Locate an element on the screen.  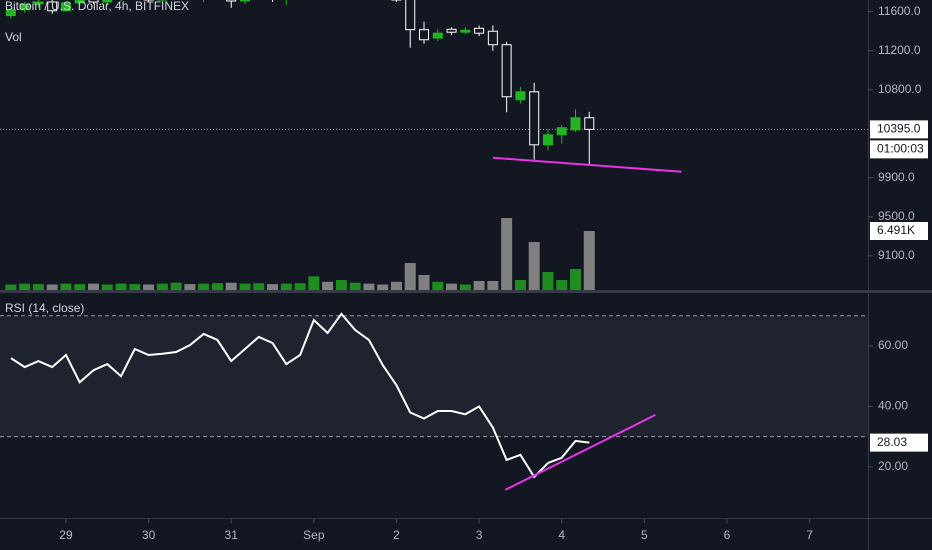
x-tick-label: 7 is located at coordinates (809, 535).